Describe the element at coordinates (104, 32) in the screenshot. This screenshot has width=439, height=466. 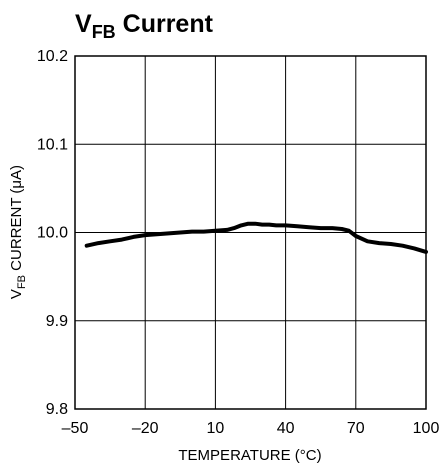
I see `chart-title-subscript: FB` at that location.